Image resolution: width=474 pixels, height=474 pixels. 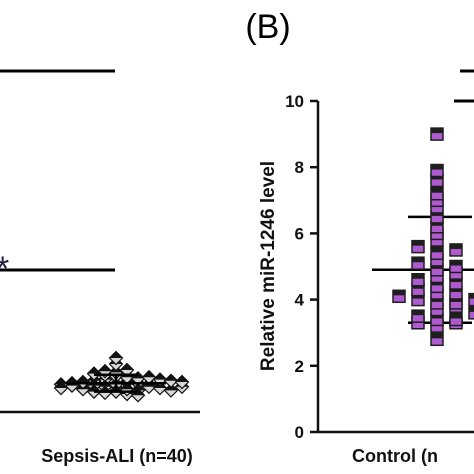 I want to click on control-category-label: Control (n, so click(x=395, y=456).